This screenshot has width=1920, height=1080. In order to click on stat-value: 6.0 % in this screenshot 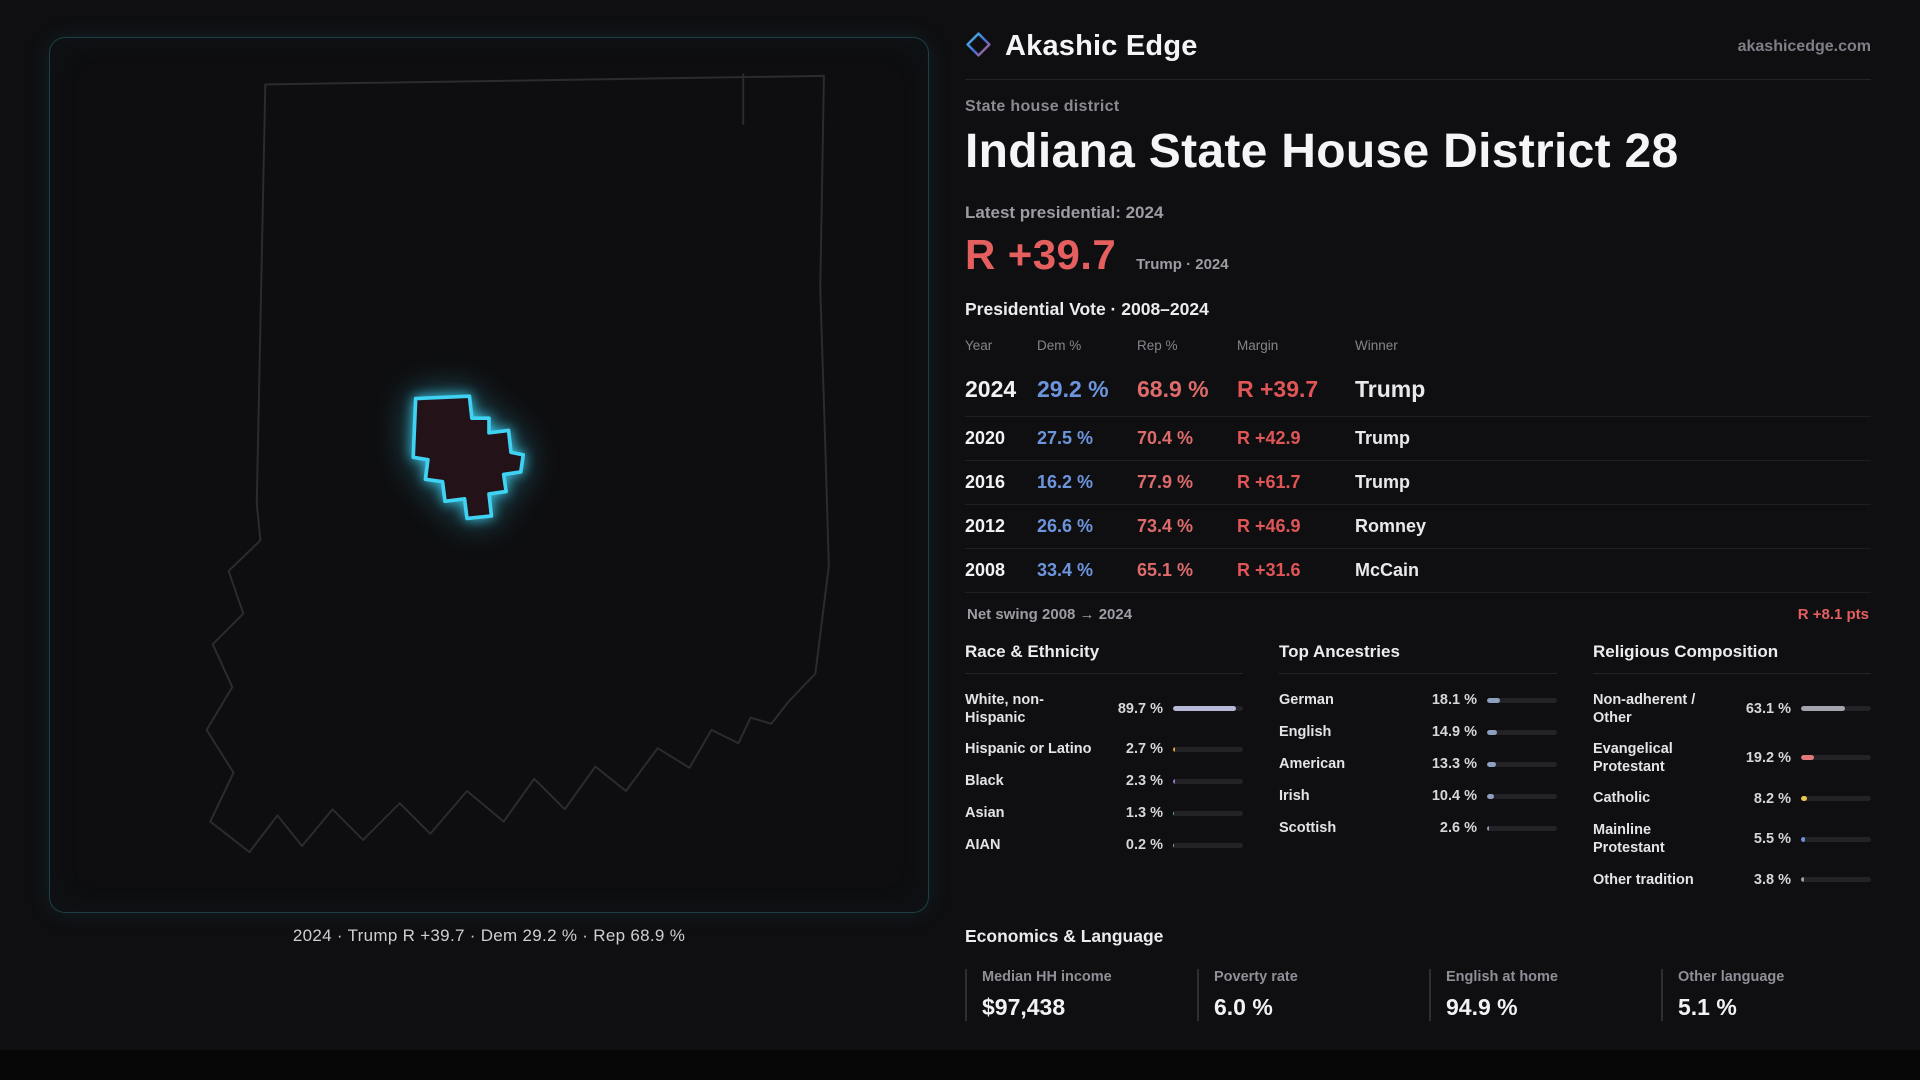, I will do `click(1243, 1006)`.